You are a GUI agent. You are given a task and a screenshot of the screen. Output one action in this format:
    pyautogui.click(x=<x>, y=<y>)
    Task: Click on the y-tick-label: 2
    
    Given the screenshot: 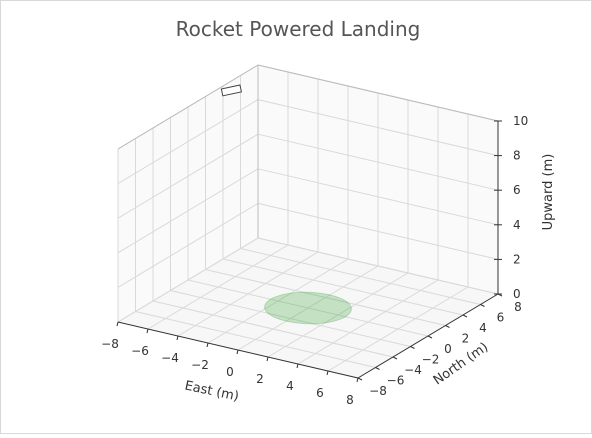 What is the action you would take?
    pyautogui.click(x=466, y=339)
    